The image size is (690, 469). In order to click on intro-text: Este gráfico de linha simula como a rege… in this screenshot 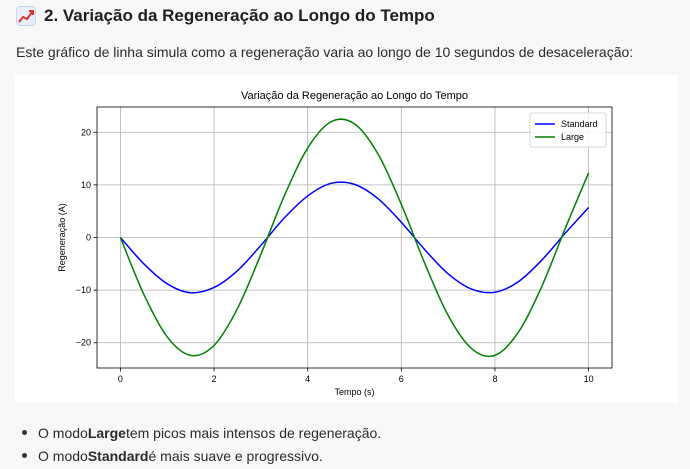, I will do `click(325, 52)`.